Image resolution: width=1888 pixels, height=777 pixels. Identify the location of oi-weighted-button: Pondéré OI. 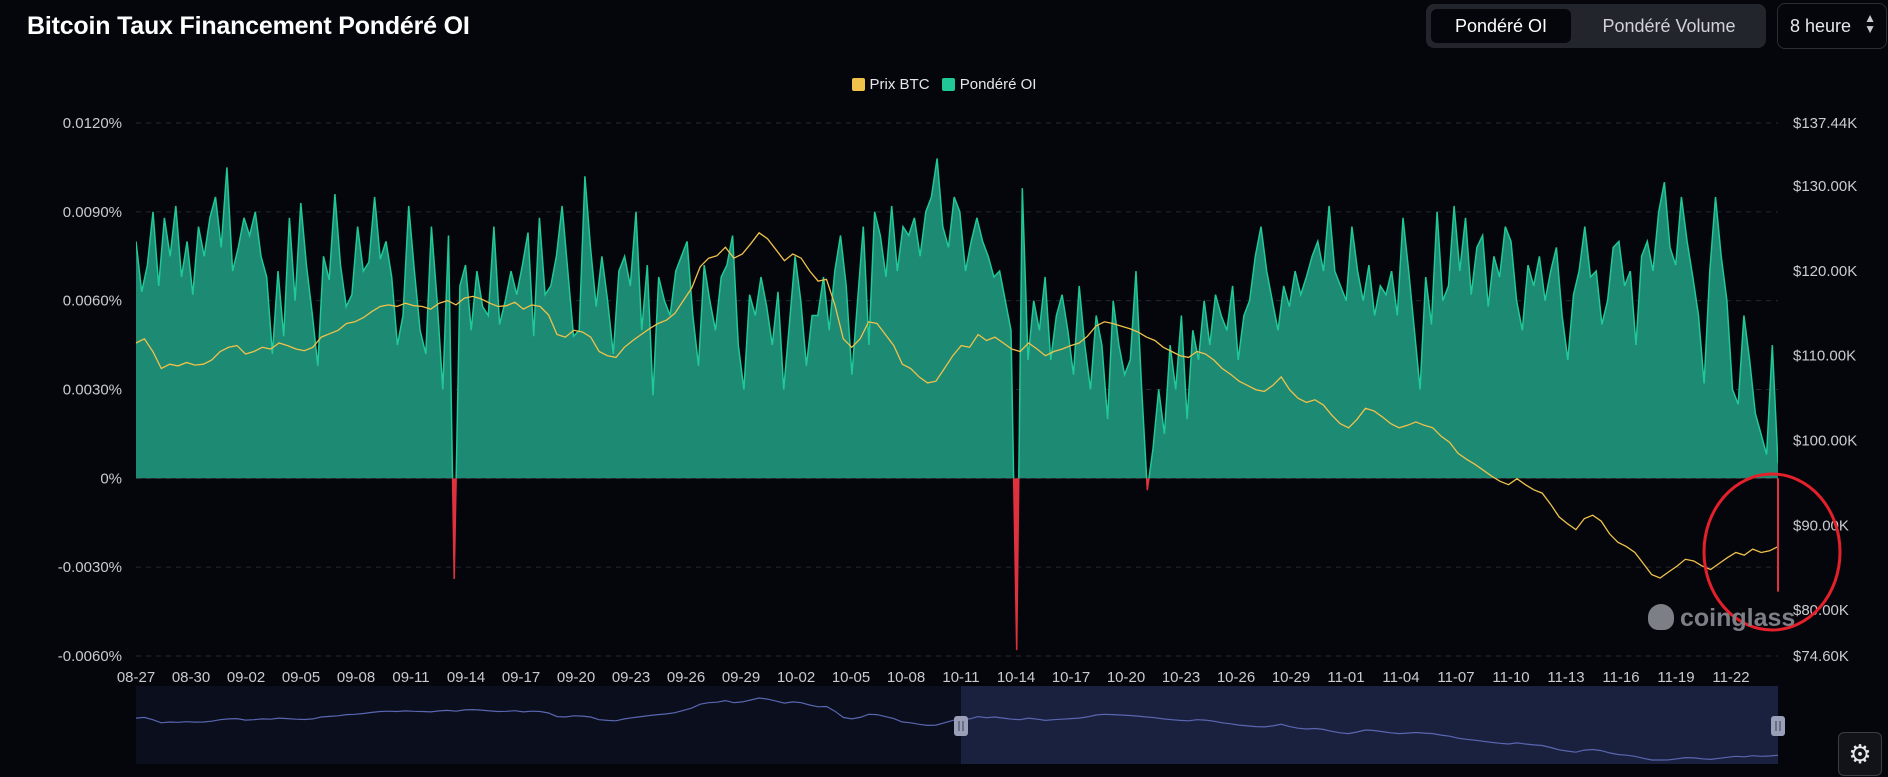
(1501, 26).